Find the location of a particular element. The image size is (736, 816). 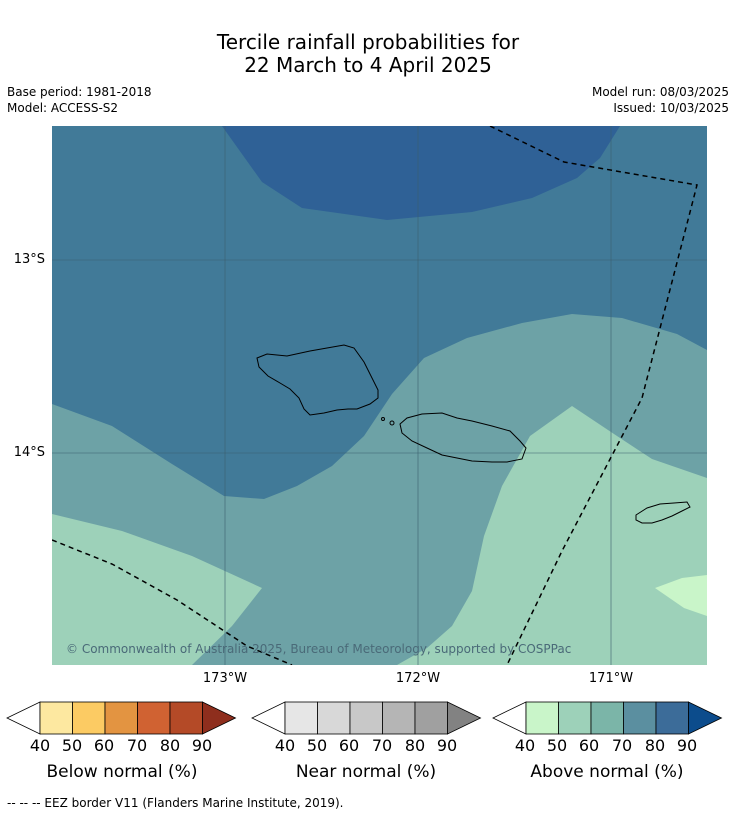

issued-date: Issued: 10/03/2025 is located at coordinates (671, 108).